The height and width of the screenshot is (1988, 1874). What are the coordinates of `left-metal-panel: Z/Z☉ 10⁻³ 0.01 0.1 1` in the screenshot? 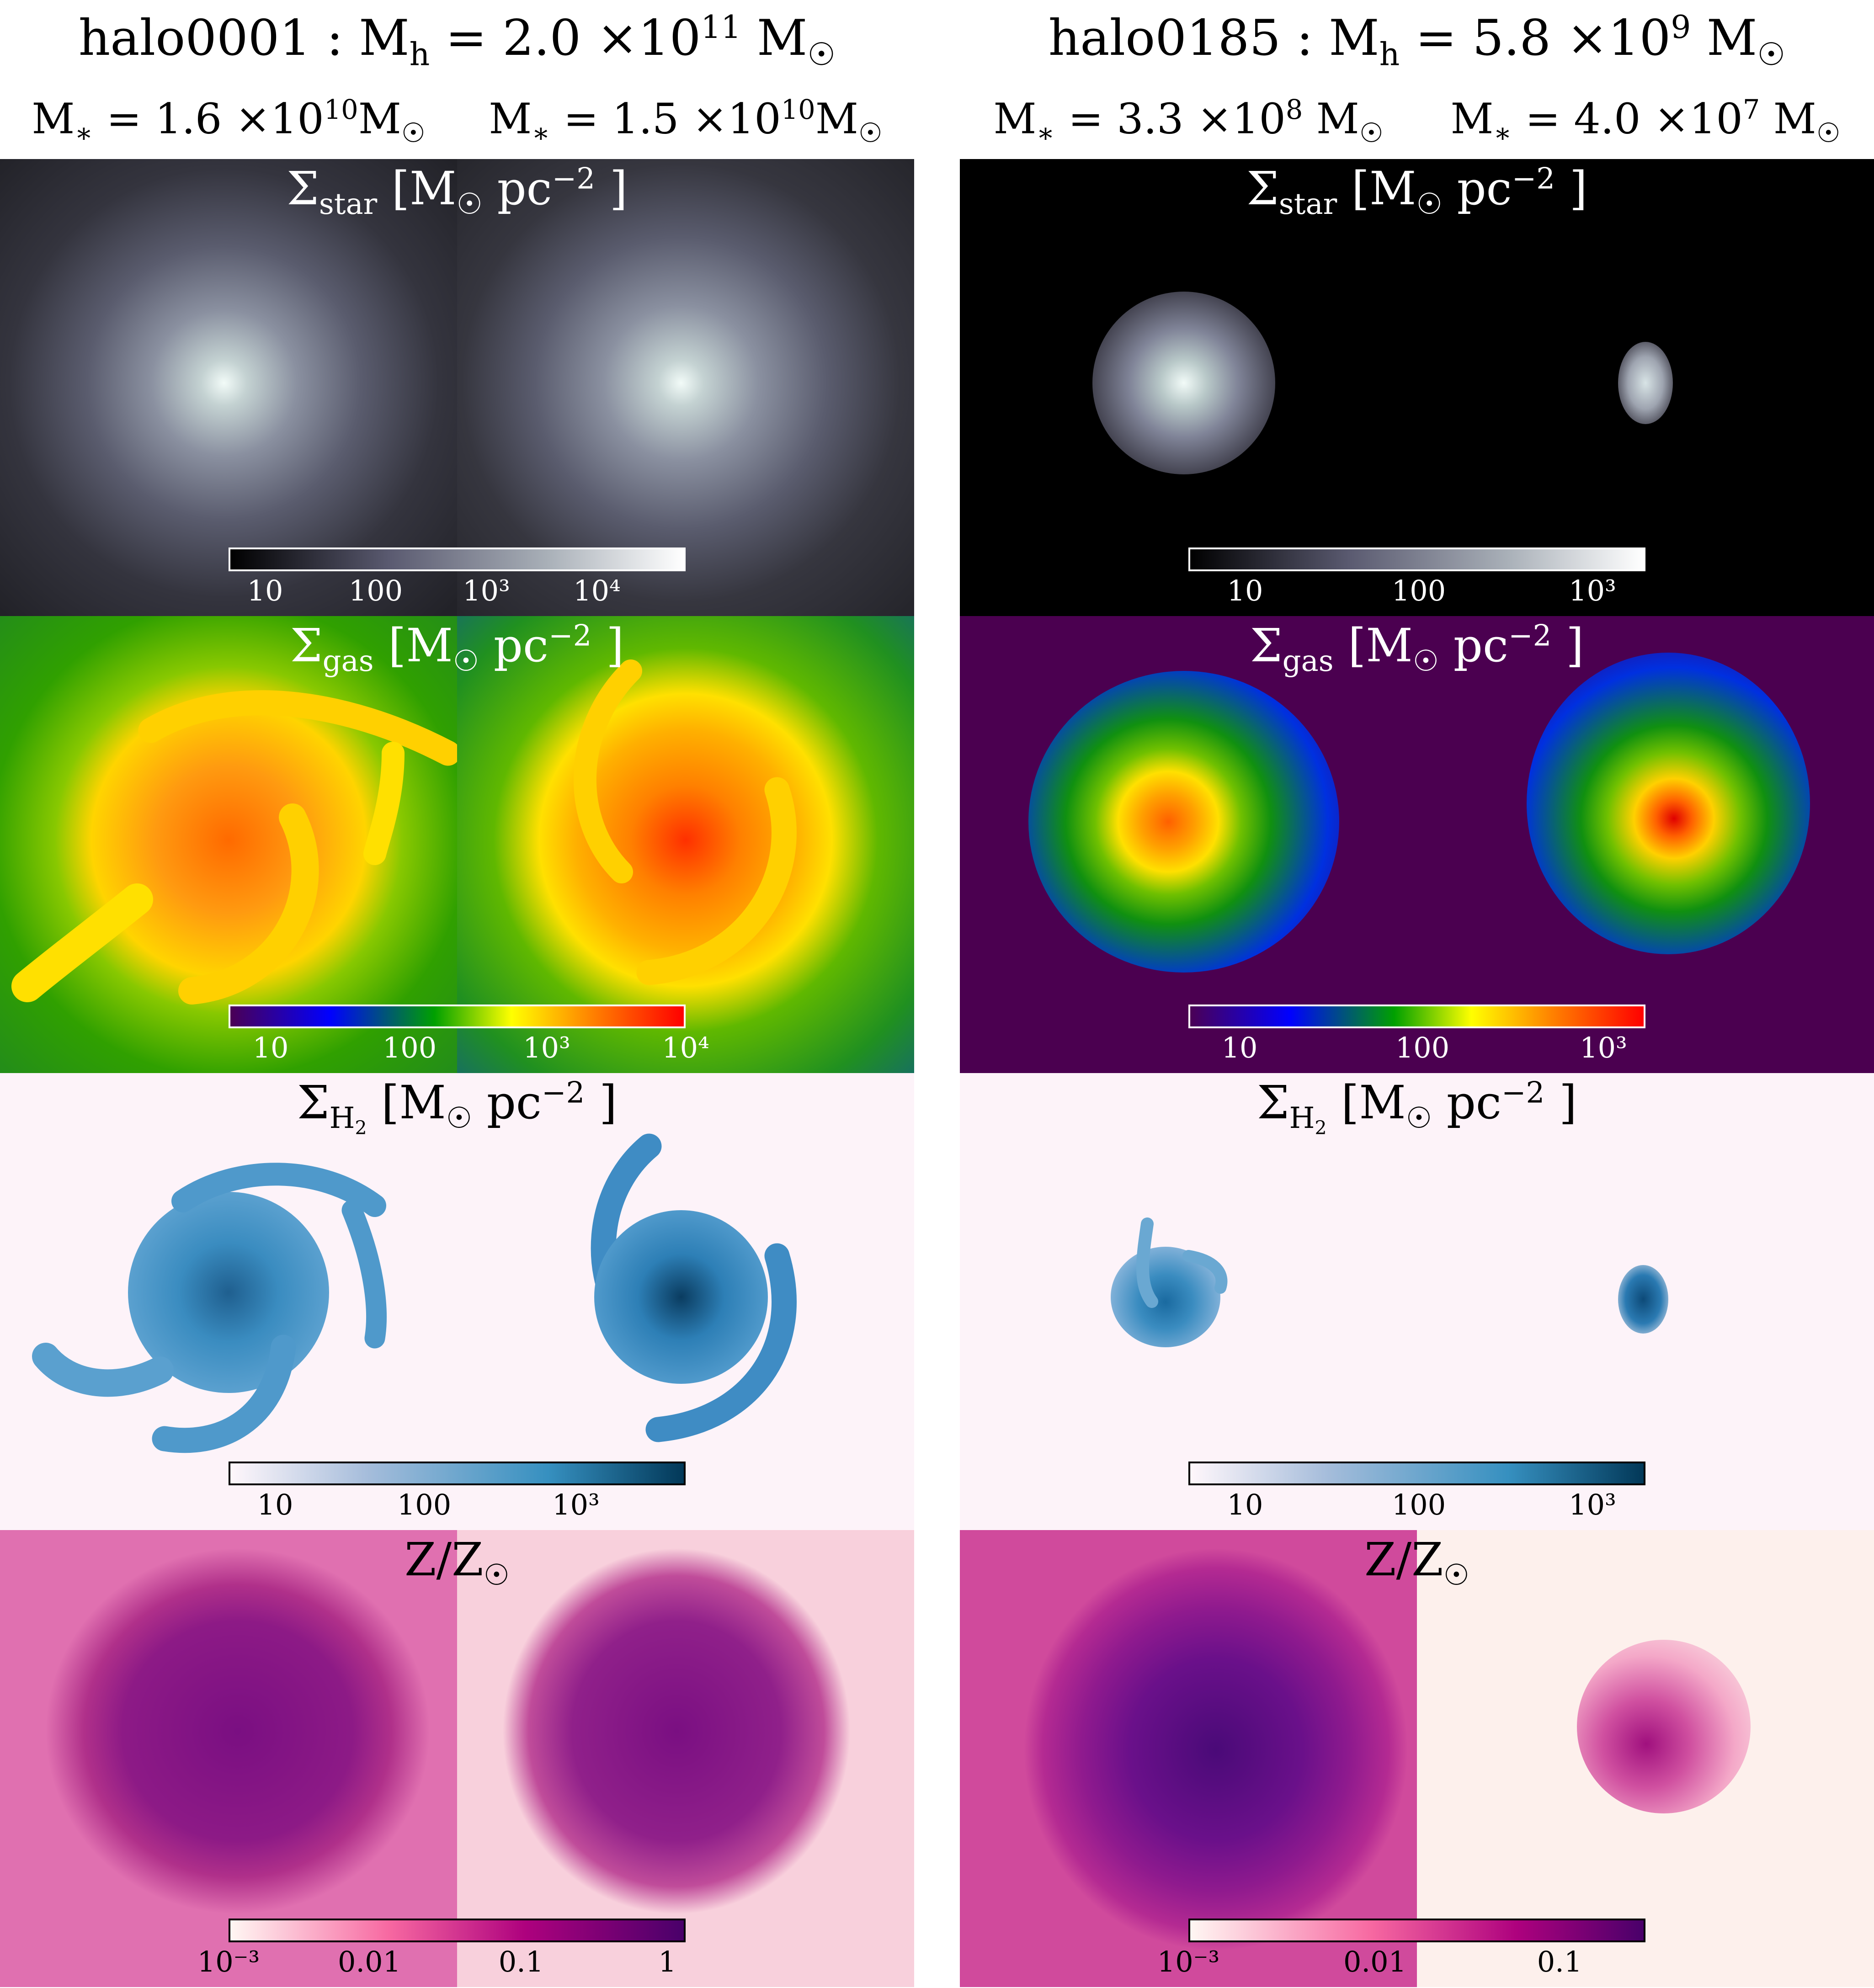 It's located at (457, 1758).